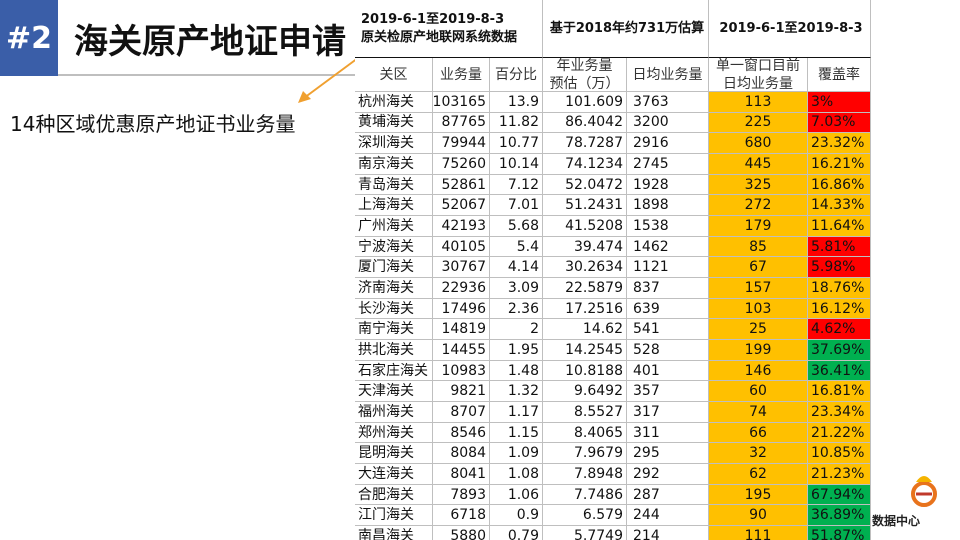  I want to click on table-cell: 16.21%, so click(839, 164).